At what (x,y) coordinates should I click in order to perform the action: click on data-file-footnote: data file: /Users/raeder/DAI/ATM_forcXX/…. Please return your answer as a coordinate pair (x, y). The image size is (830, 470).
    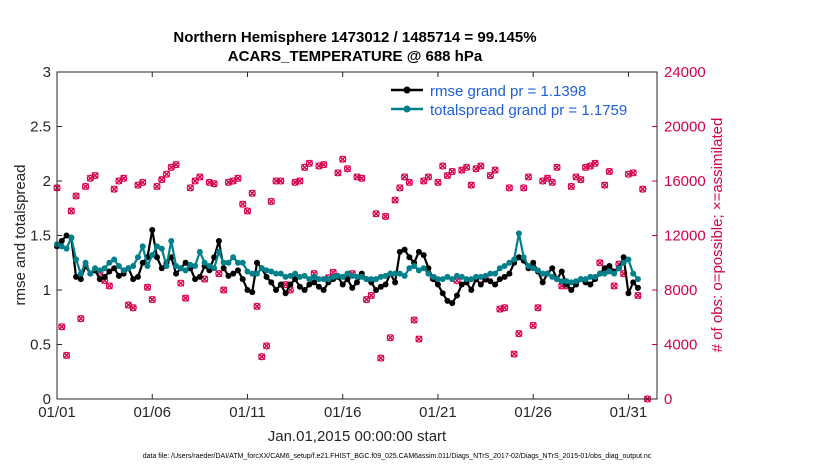
    Looking at the image, I should click on (397, 456).